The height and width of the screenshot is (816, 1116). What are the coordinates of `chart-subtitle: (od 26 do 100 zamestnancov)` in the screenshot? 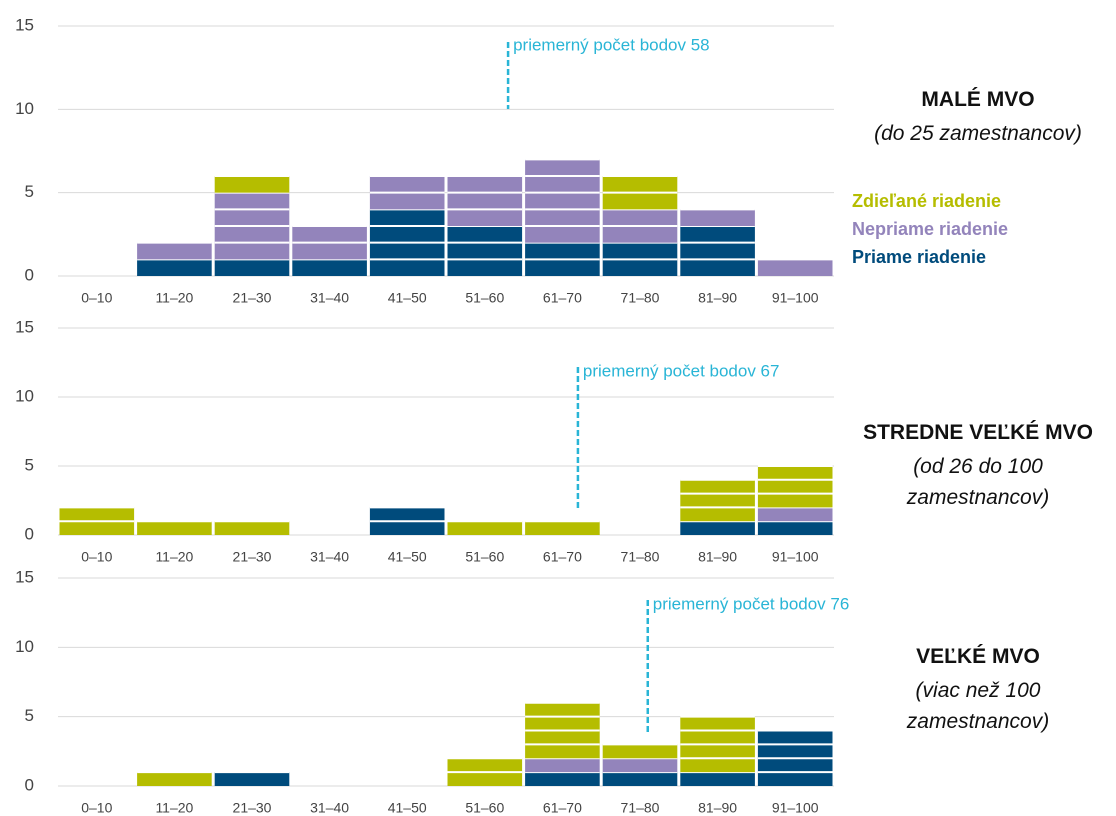 It's located at (978, 482).